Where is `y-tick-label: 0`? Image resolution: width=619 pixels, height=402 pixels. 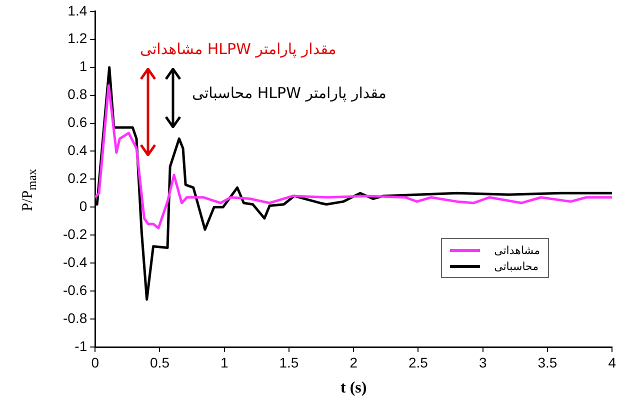 y-tick-label: 0 is located at coordinates (83, 206).